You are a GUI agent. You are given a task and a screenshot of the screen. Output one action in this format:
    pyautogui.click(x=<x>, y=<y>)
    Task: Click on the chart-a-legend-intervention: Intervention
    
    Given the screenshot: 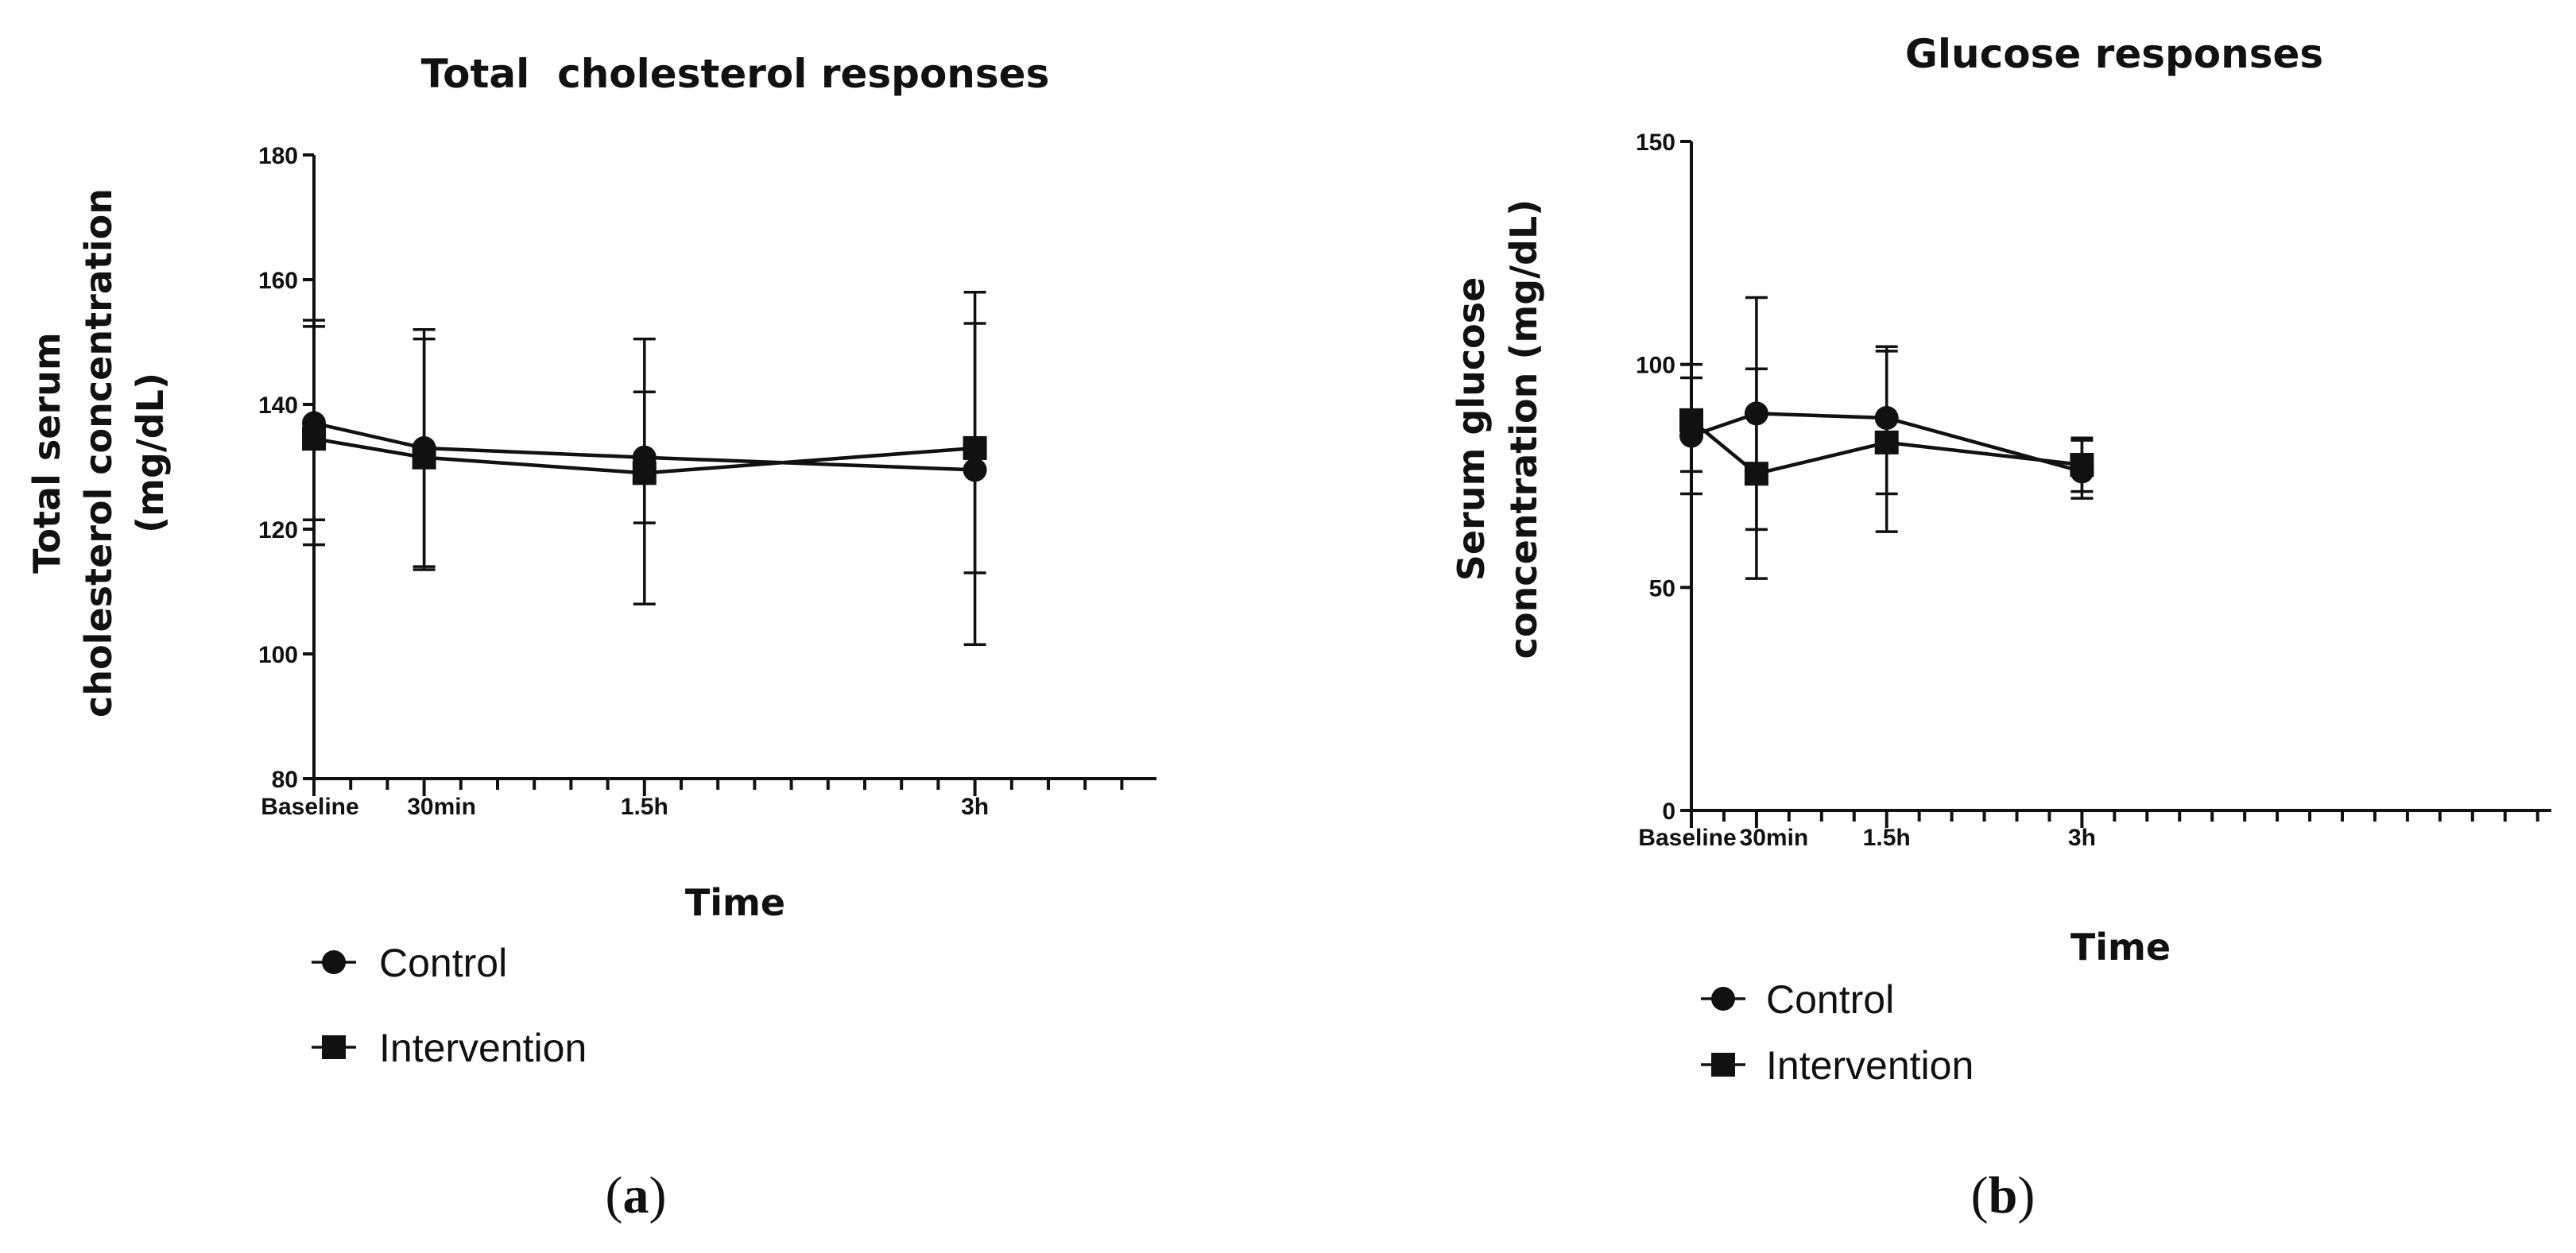 What is the action you would take?
    pyautogui.click(x=449, y=1048)
    